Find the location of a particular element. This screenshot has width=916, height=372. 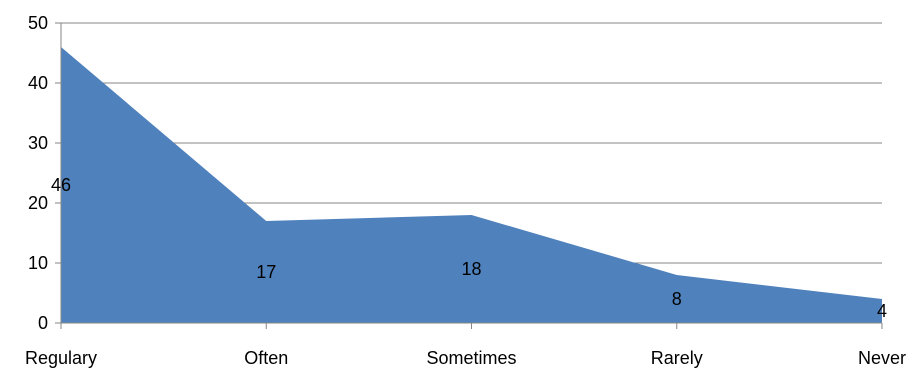

y-axis-ticks: 0 10 20 30 40 50 is located at coordinates (44, 173).